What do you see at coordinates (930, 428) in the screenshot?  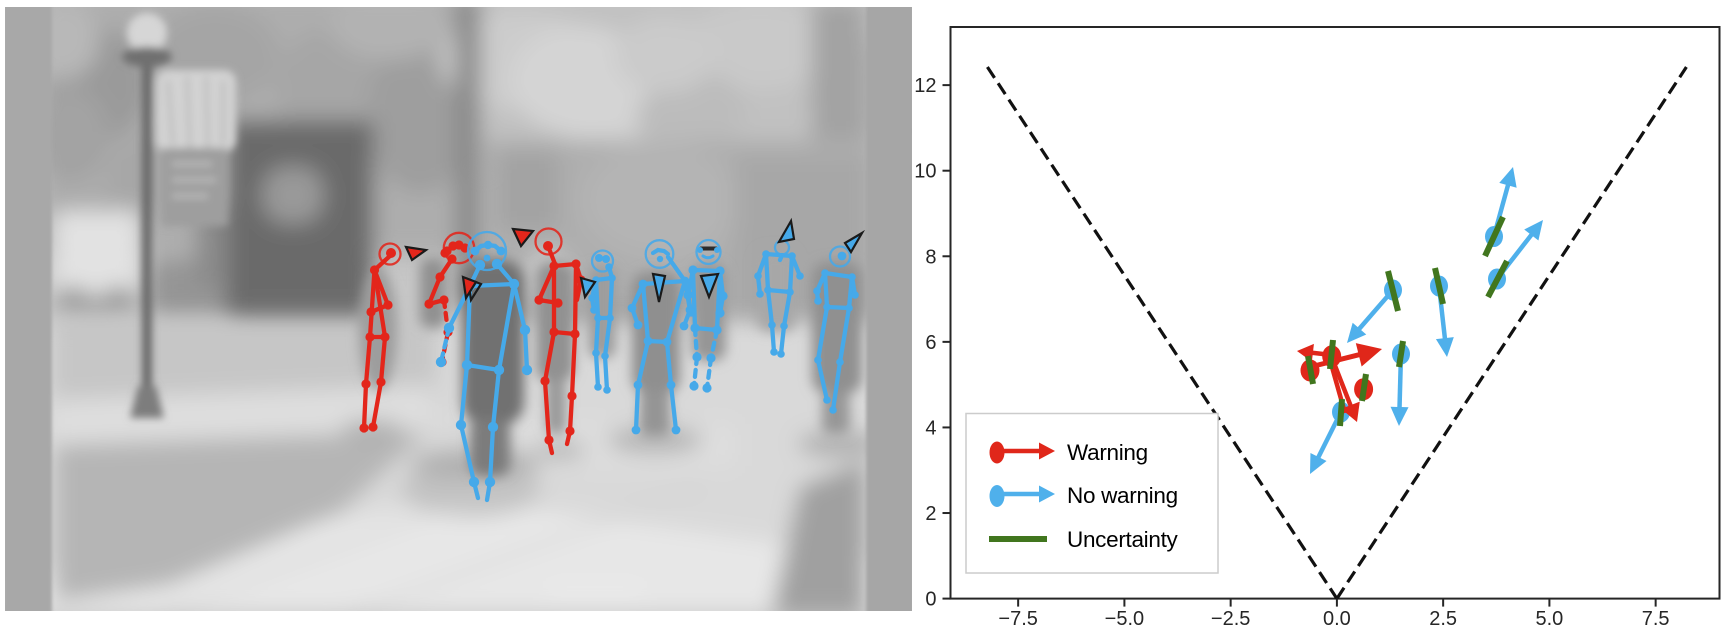 I see `svg-text: 4` at bounding box center [930, 428].